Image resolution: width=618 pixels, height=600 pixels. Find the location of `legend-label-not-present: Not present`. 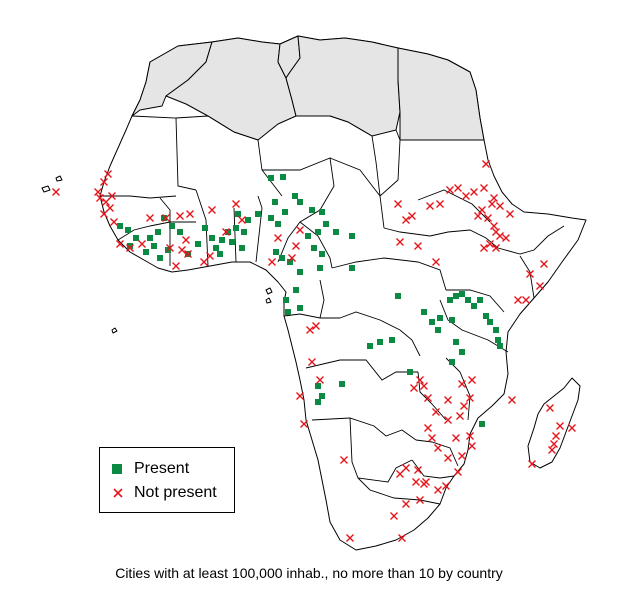

legend-label-not-present: Not present is located at coordinates (175, 492).